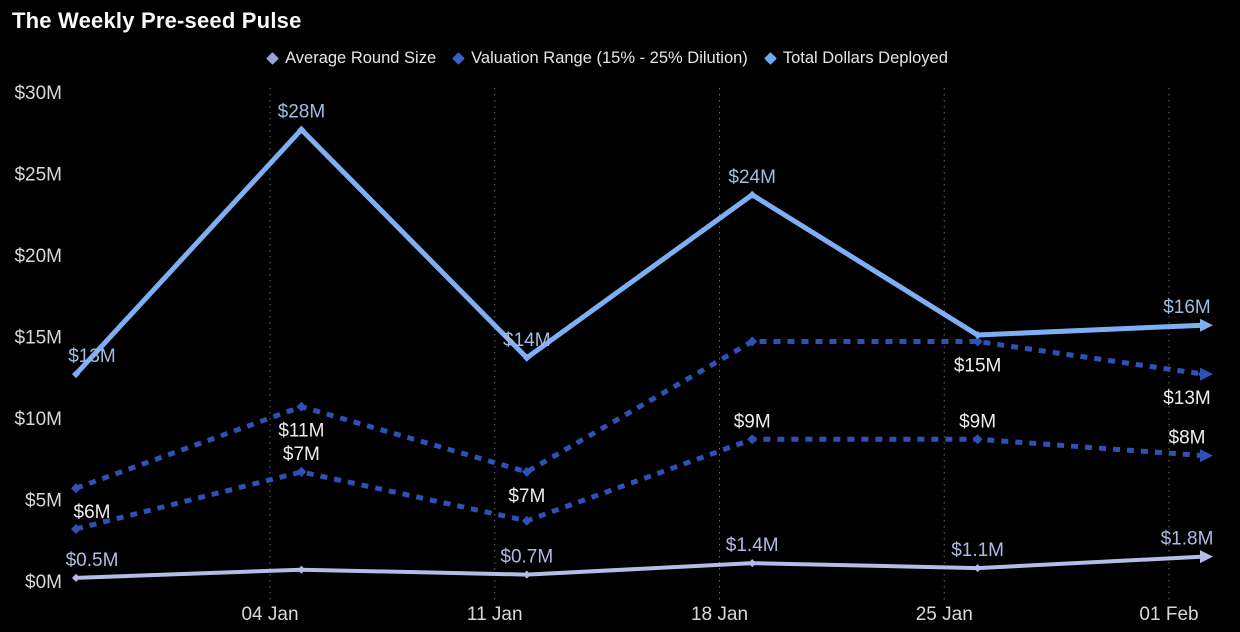 The height and width of the screenshot is (632, 1240). What do you see at coordinates (38, 256) in the screenshot?
I see `y-axis-label: $20M` at bounding box center [38, 256].